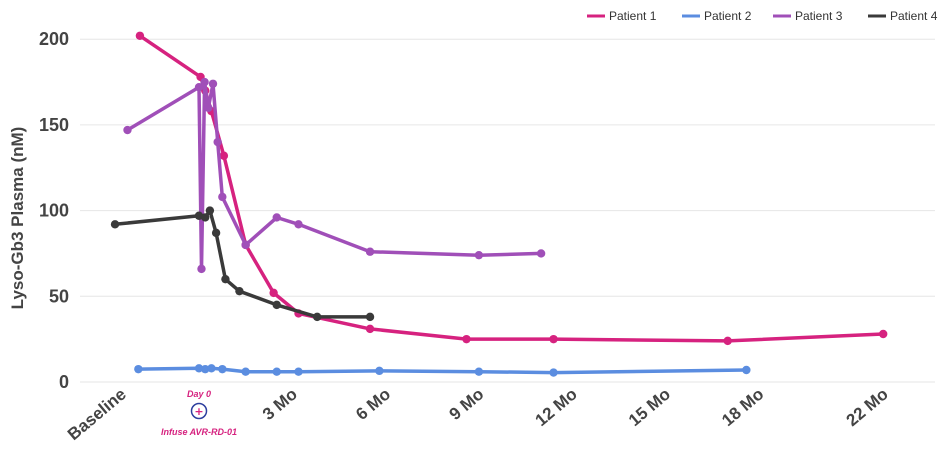  I want to click on legend-label: Patient 1, so click(633, 16).